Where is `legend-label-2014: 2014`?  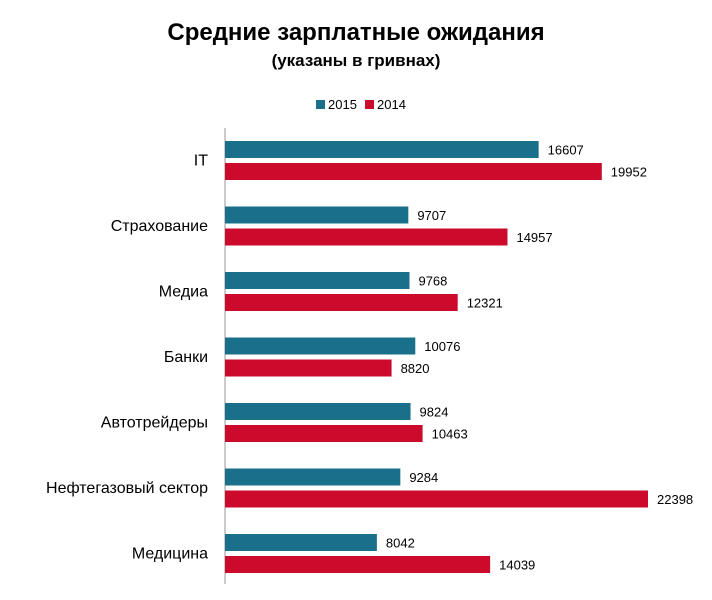
legend-label-2014: 2014 is located at coordinates (391, 104).